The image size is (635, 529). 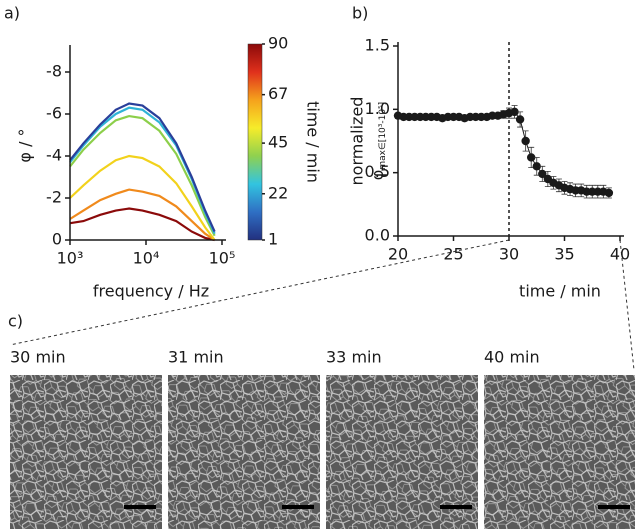 I want to click on colorbar-label: time / min, so click(x=313, y=142).